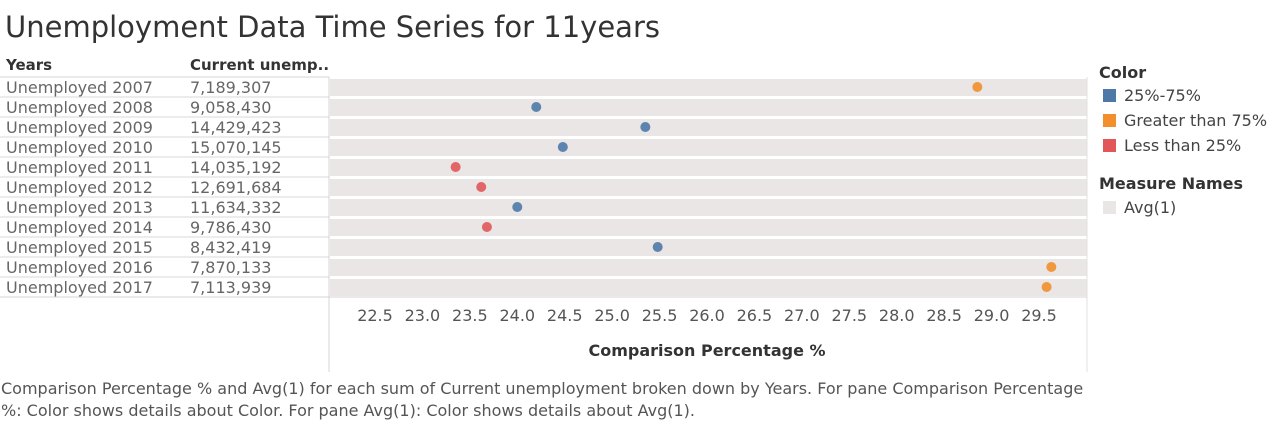 The width and height of the screenshot is (1280, 427). What do you see at coordinates (660, 315) in the screenshot?
I see `x-tick-label: 25.5` at bounding box center [660, 315].